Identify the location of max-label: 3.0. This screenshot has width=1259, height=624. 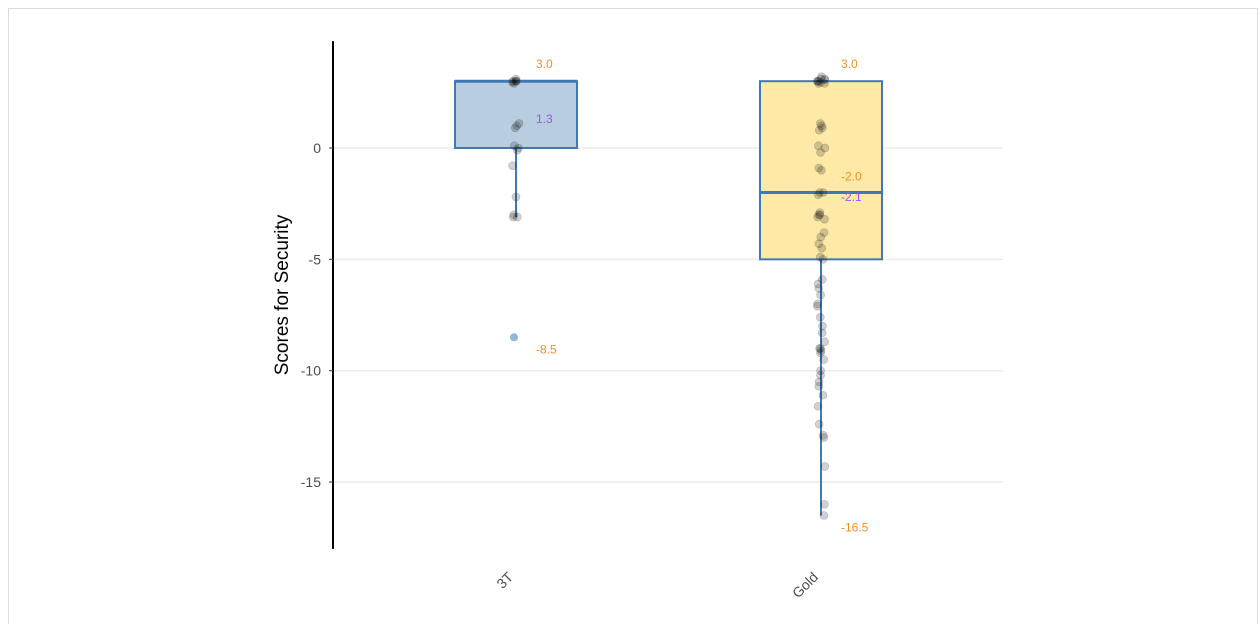
(544, 64).